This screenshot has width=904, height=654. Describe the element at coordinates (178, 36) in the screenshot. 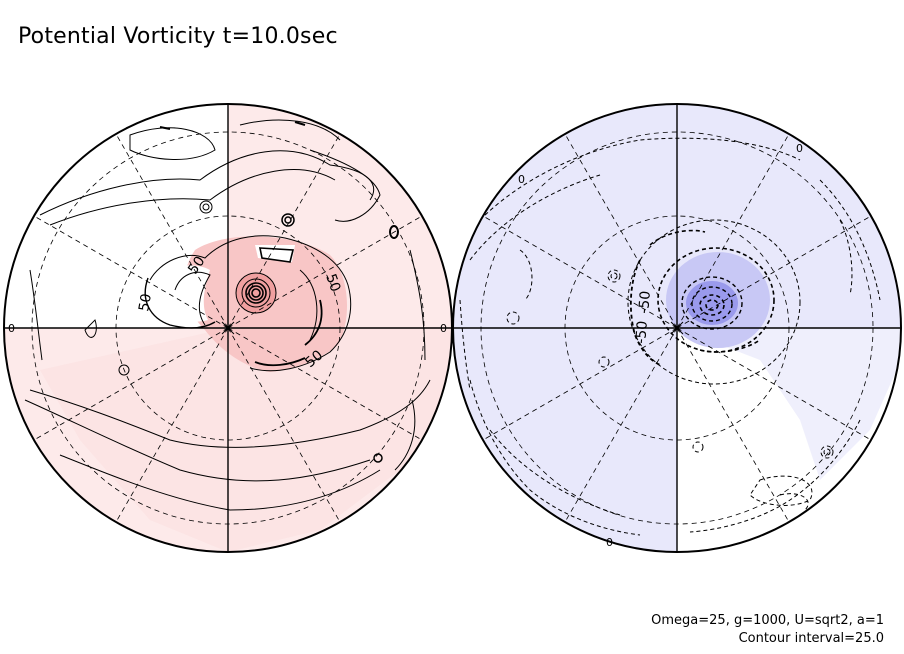

I see `plot-title: Potential Vorticity t=10.0sec` at that location.